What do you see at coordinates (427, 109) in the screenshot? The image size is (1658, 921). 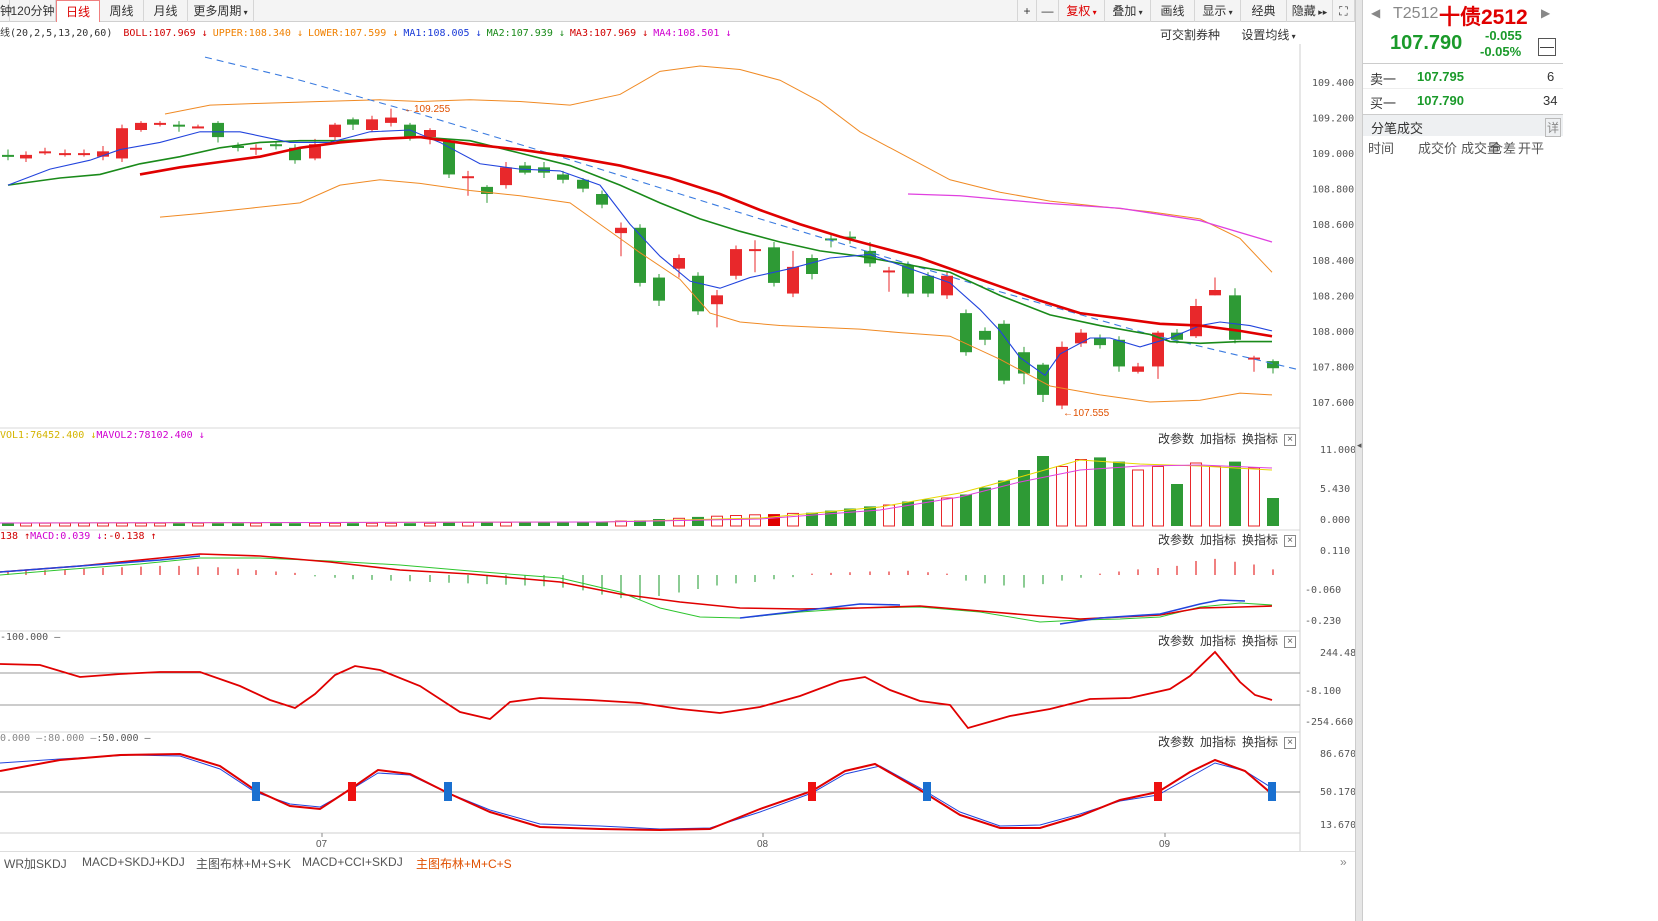 I see `high-price-label: ←109.255` at bounding box center [427, 109].